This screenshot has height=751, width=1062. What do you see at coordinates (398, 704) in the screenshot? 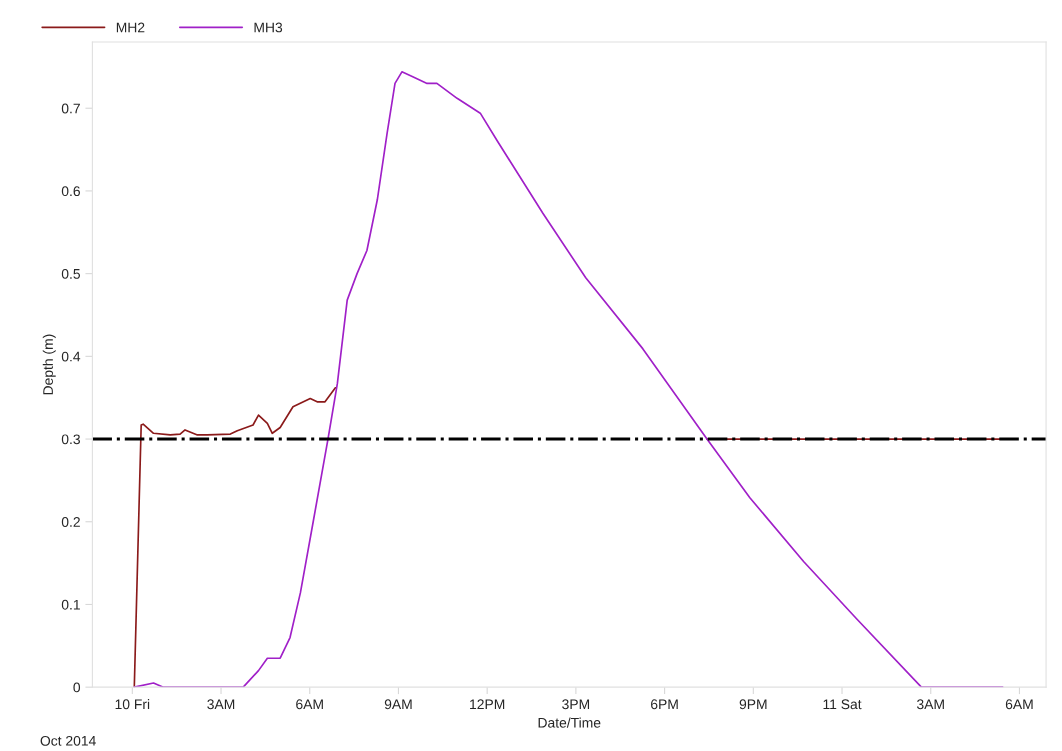
I see `x-tick-label: 9AM` at bounding box center [398, 704].